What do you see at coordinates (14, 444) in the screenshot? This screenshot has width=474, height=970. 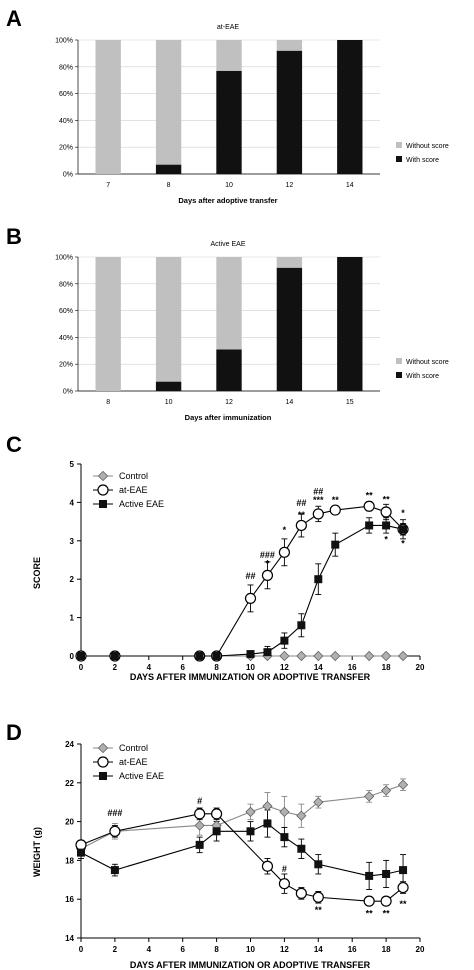 I see `panel-letter-c: C` at bounding box center [14, 444].